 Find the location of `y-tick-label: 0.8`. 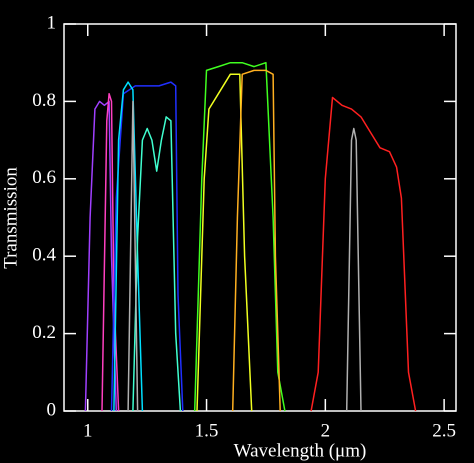

y-tick-label: 0.8 is located at coordinates (44, 100).